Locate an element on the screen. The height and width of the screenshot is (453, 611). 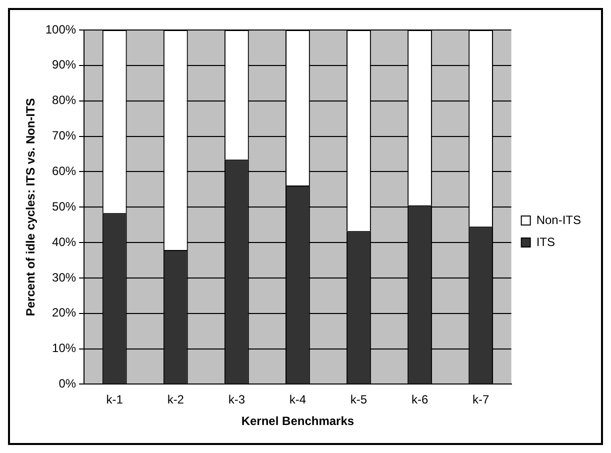
x-axis-title: Kernel Benchmarks is located at coordinates (297, 421).